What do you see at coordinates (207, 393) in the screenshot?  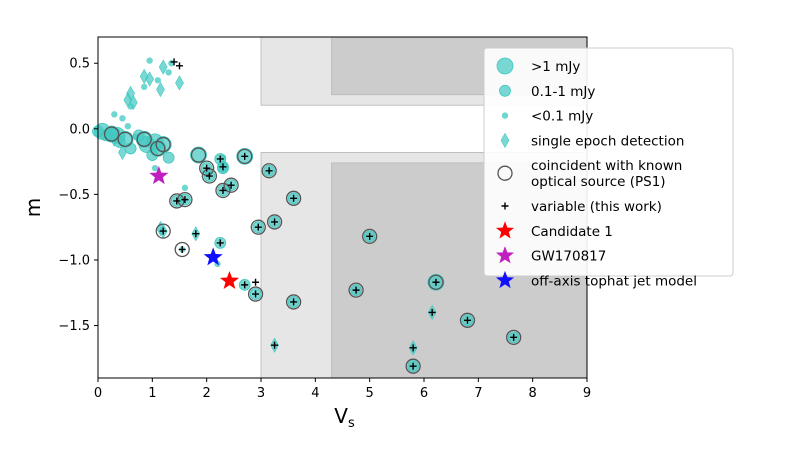 I see `x-tick-label: 2` at bounding box center [207, 393].